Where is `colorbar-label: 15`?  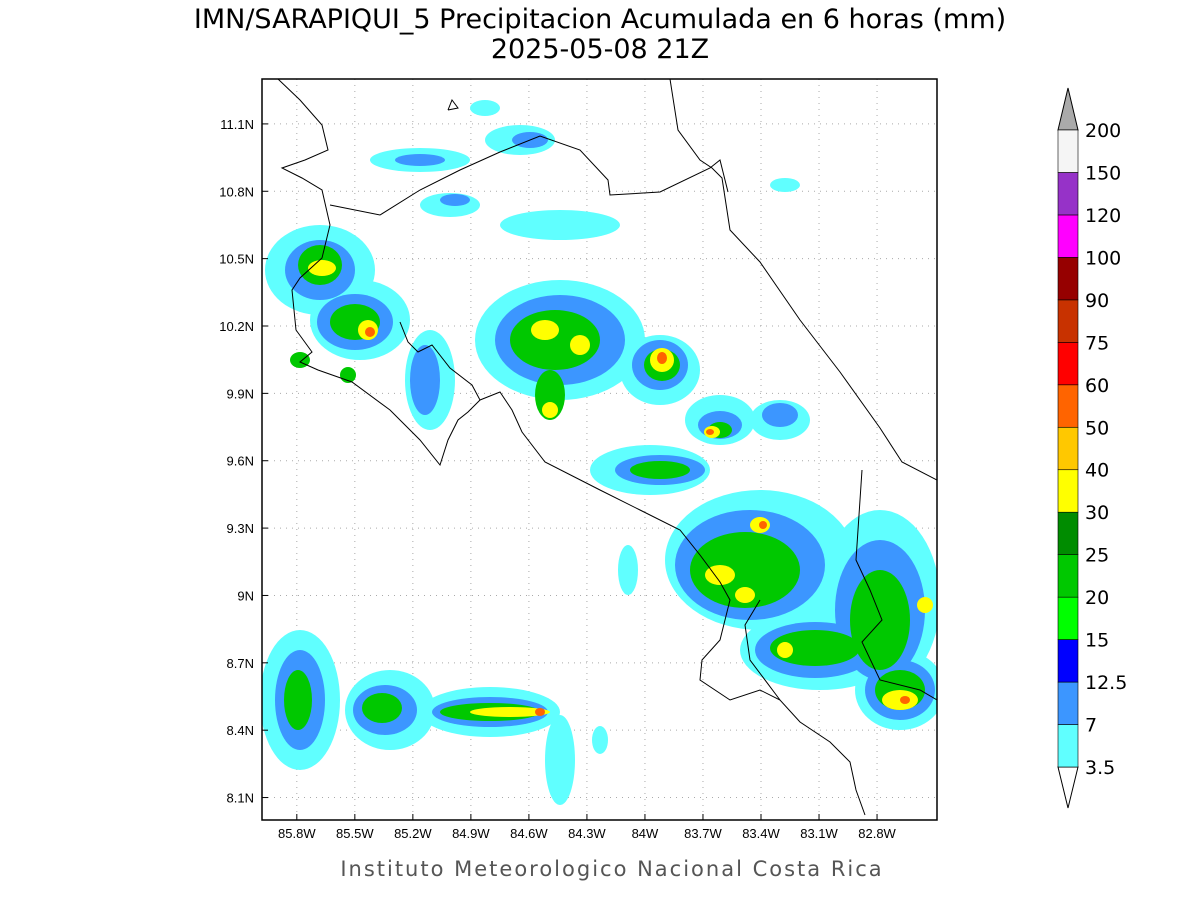
colorbar-label: 15 is located at coordinates (1097, 641).